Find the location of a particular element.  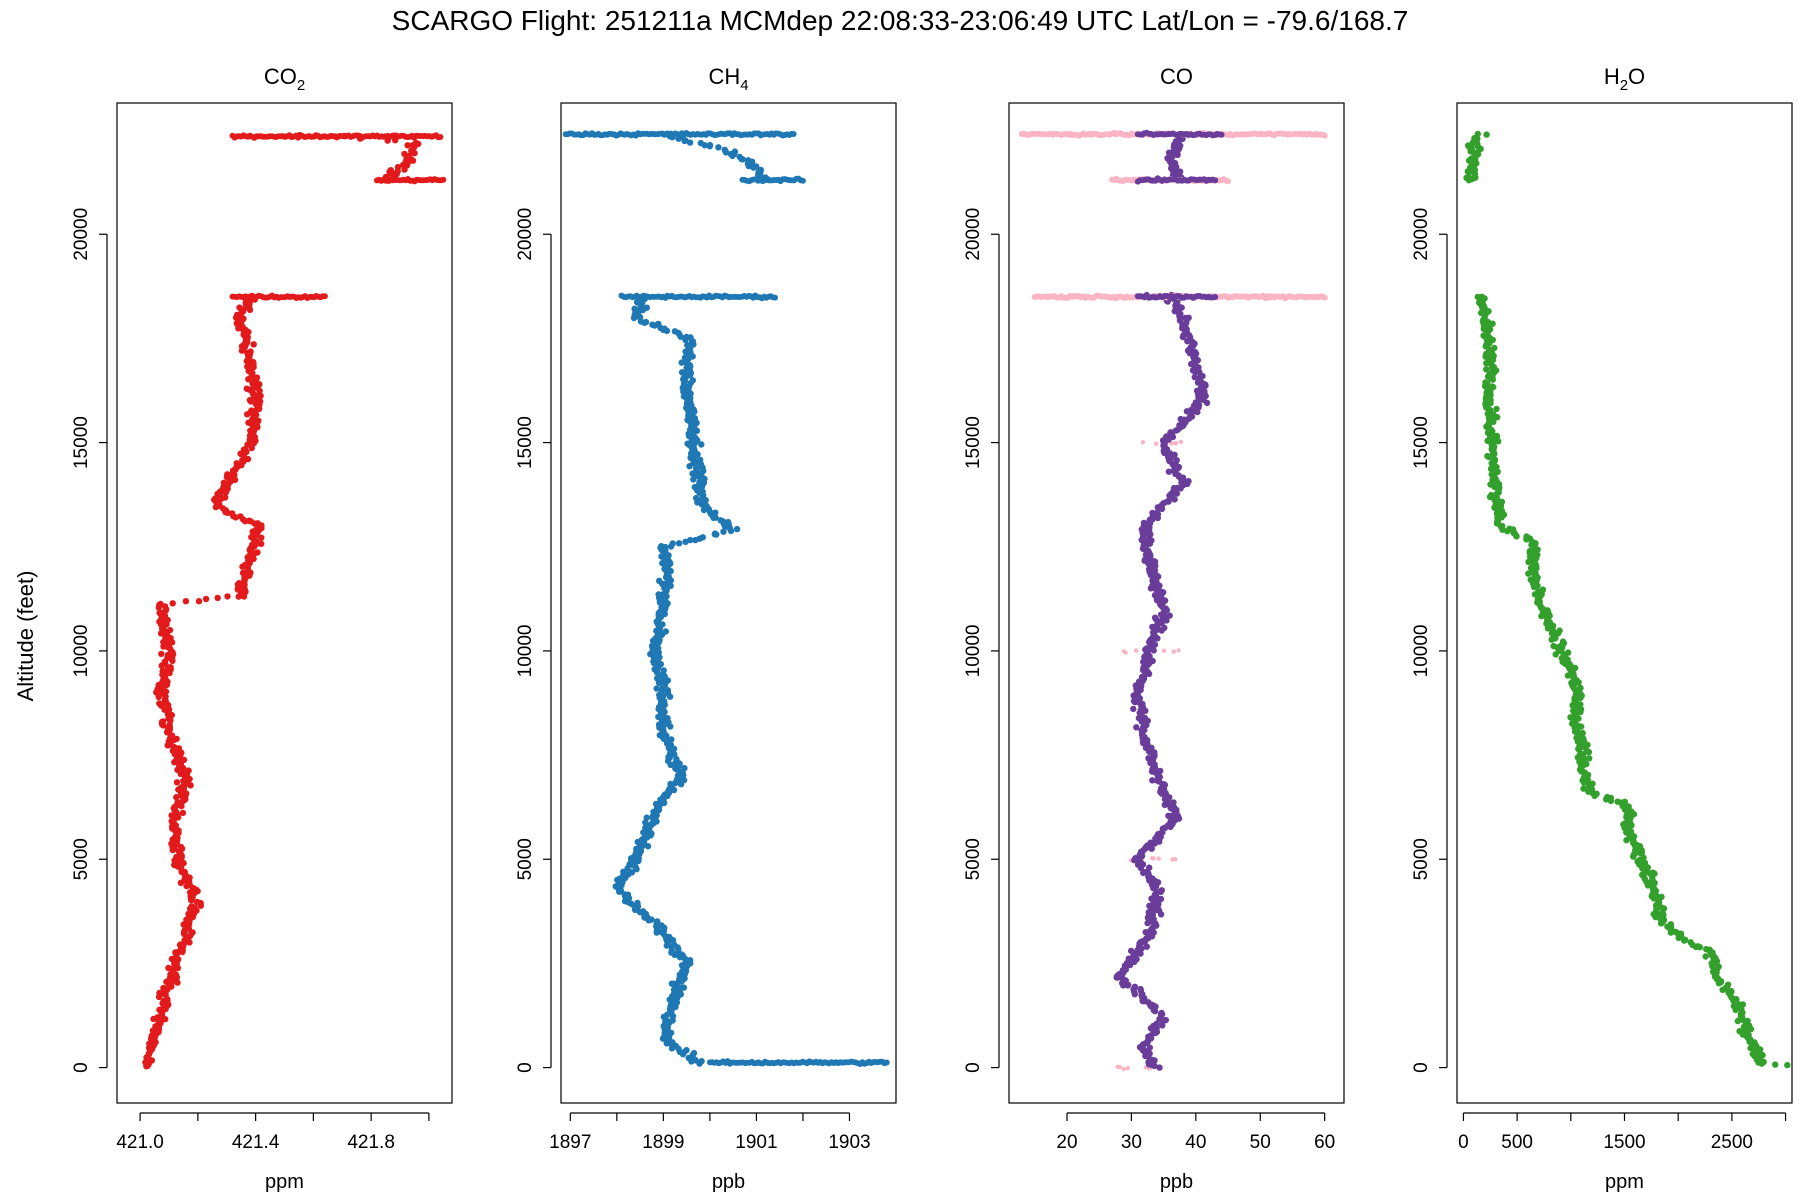

x-tick-label: 421.4 is located at coordinates (256, 1142).